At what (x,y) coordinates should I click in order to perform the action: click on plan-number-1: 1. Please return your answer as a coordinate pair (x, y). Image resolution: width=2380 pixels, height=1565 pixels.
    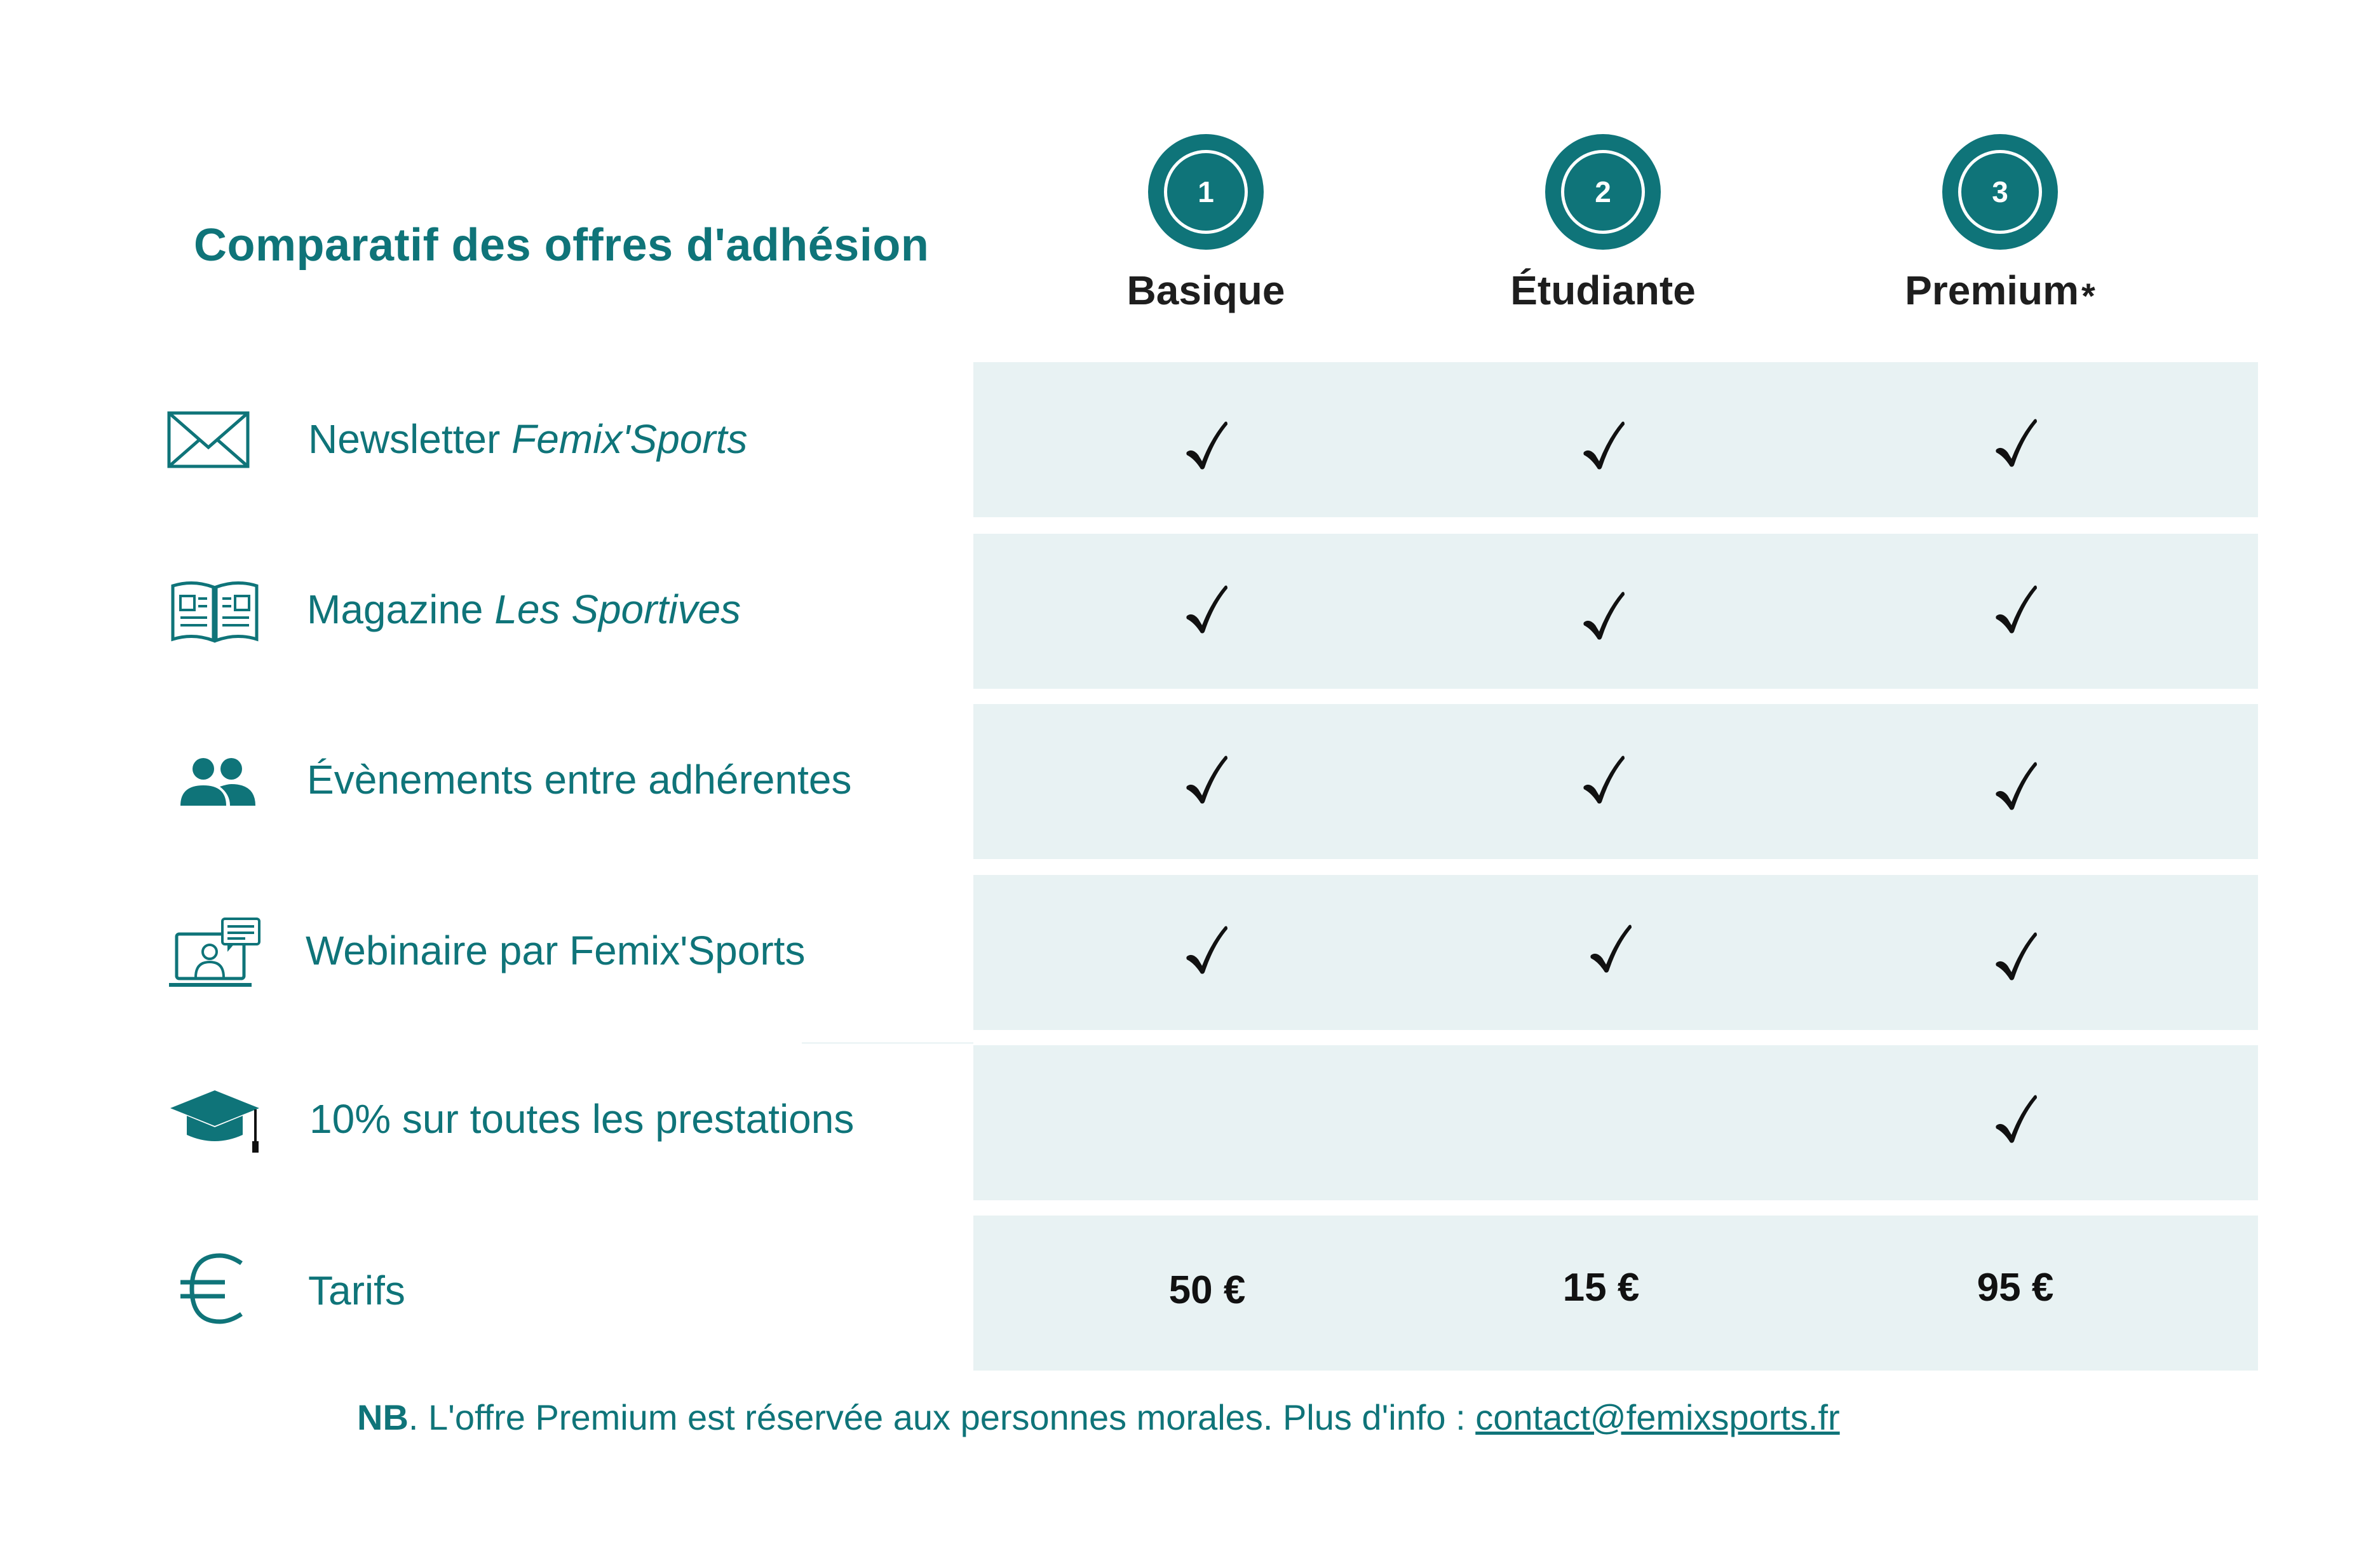
    Looking at the image, I should click on (1206, 192).